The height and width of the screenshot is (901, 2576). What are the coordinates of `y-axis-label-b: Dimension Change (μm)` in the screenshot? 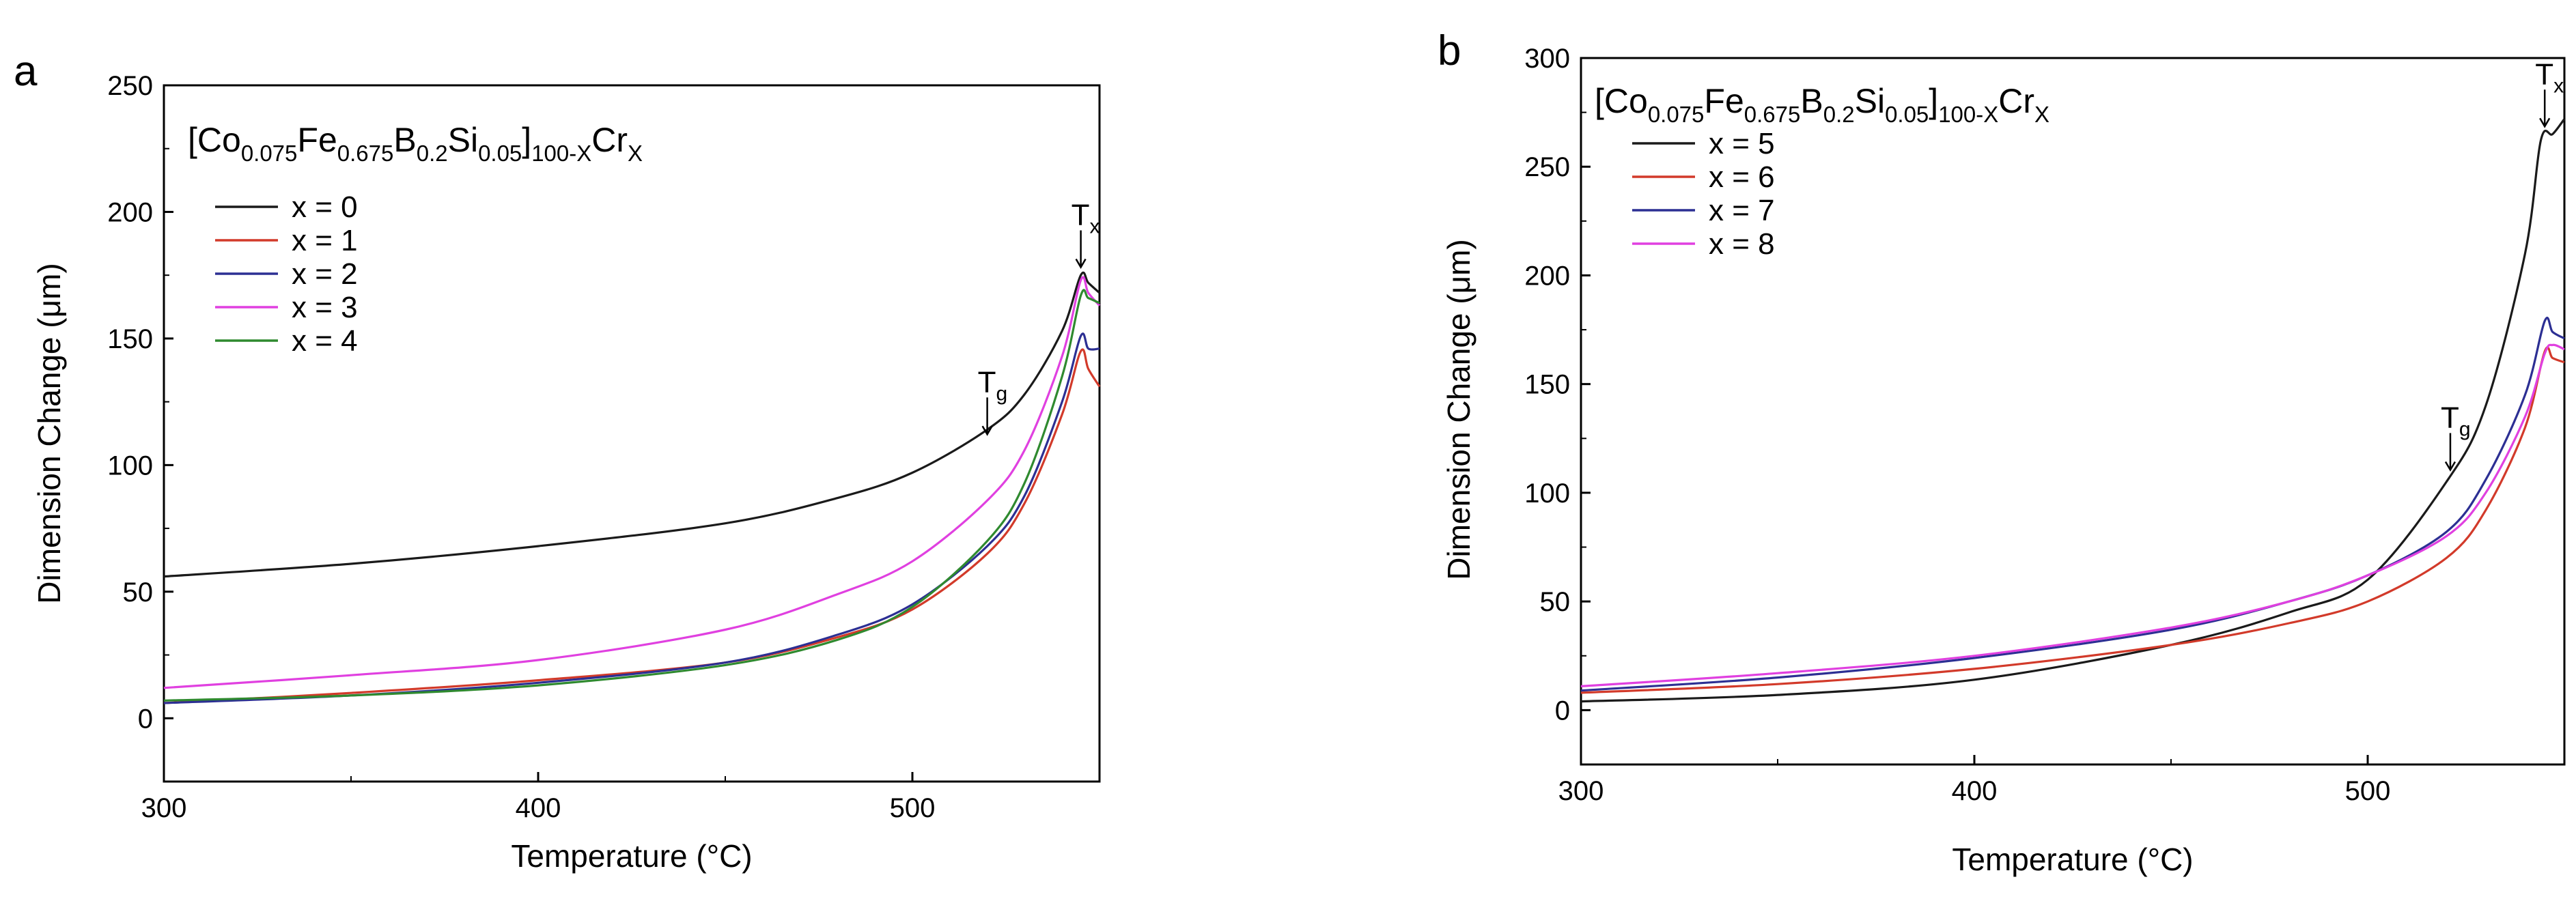 It's located at (1458, 410).